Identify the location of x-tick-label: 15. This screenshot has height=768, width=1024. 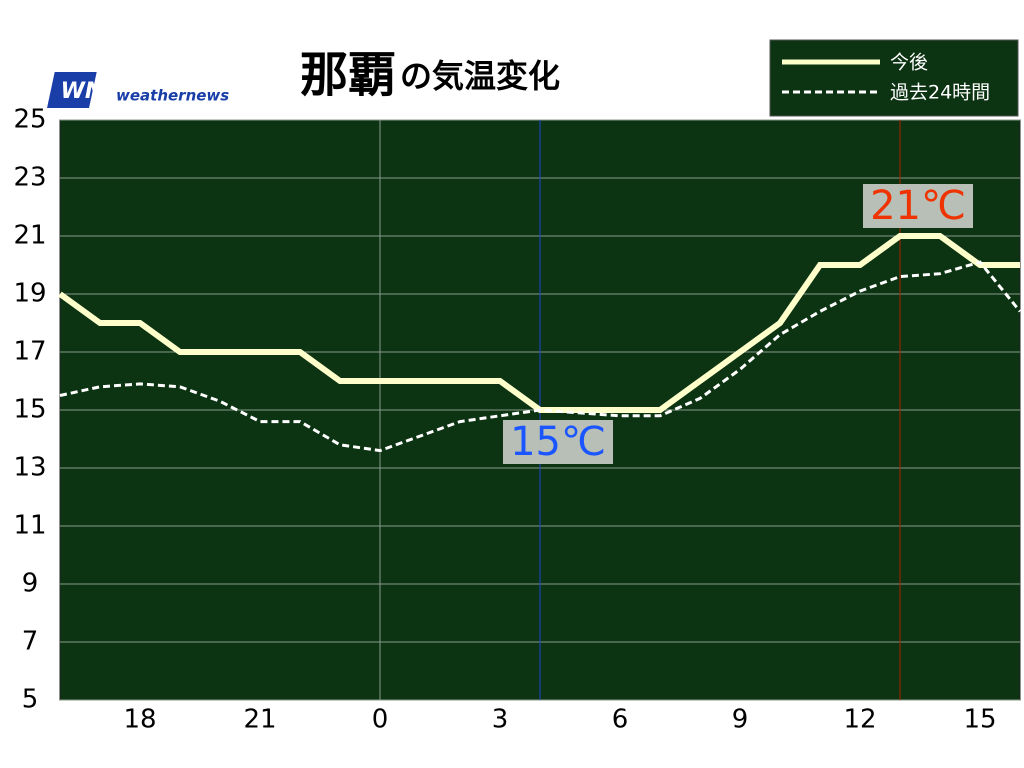
(979, 720).